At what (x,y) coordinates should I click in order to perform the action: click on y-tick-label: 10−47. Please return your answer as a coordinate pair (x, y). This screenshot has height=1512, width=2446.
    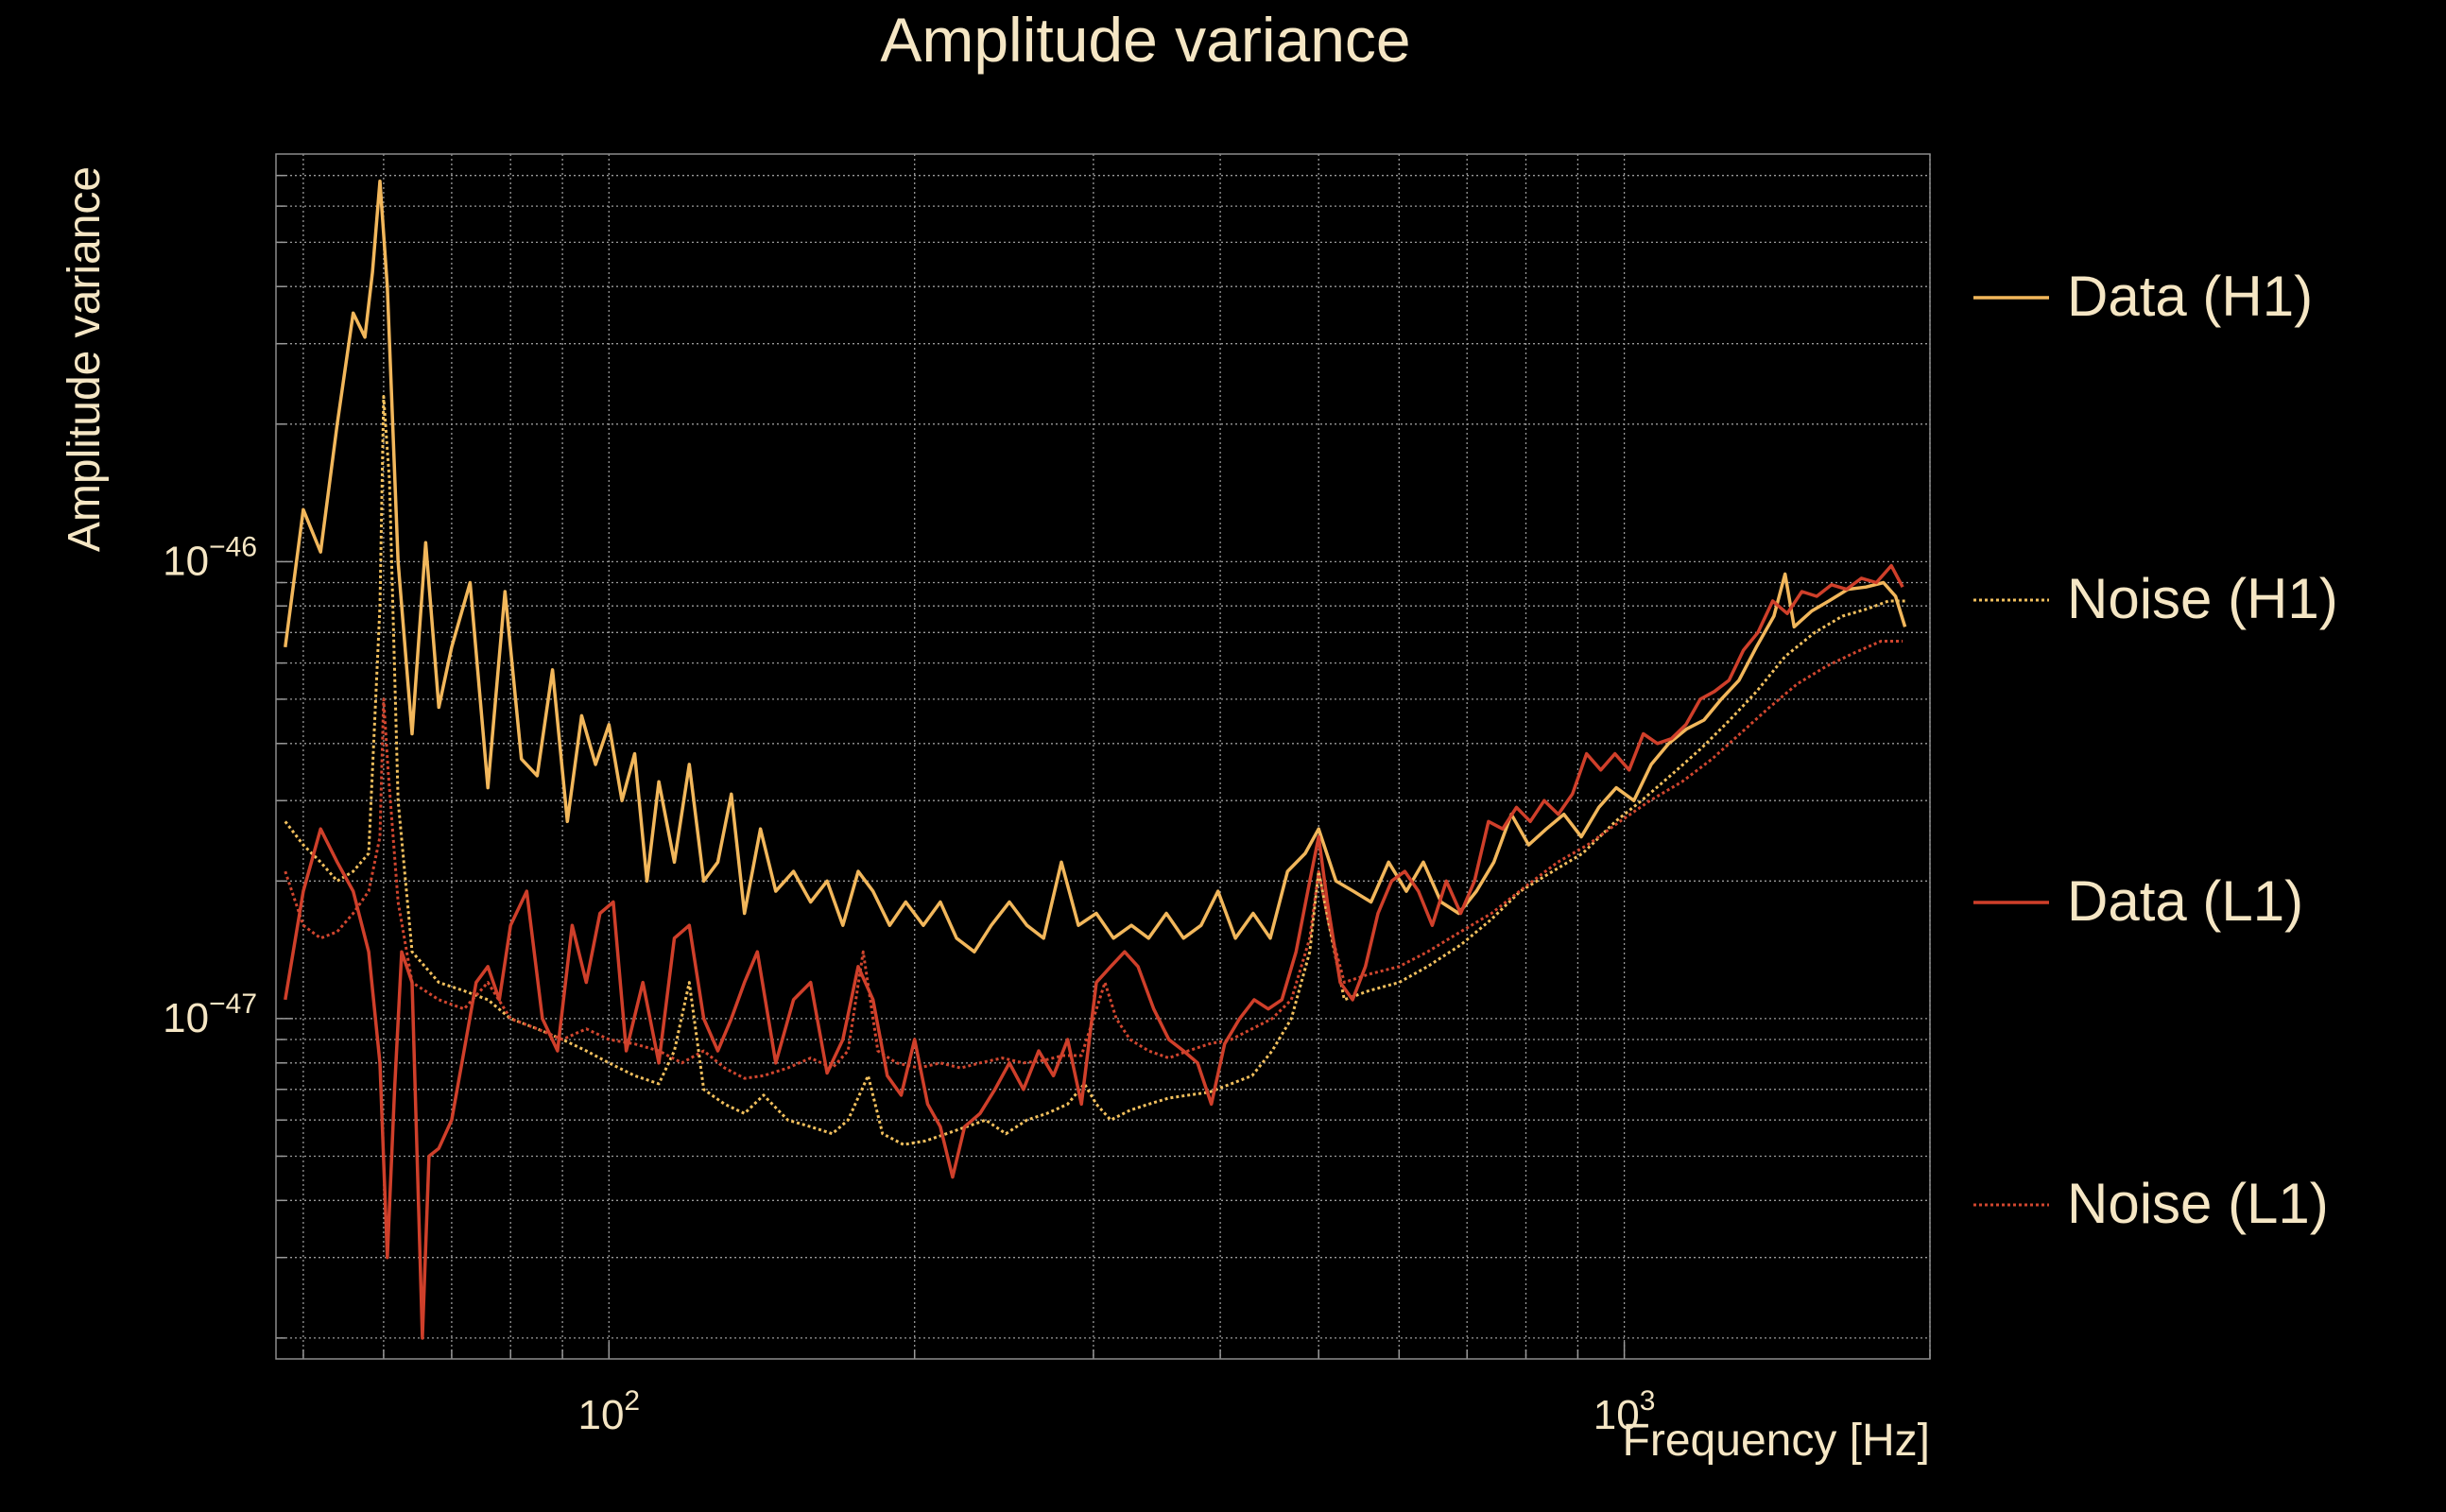
    Looking at the image, I should click on (210, 1014).